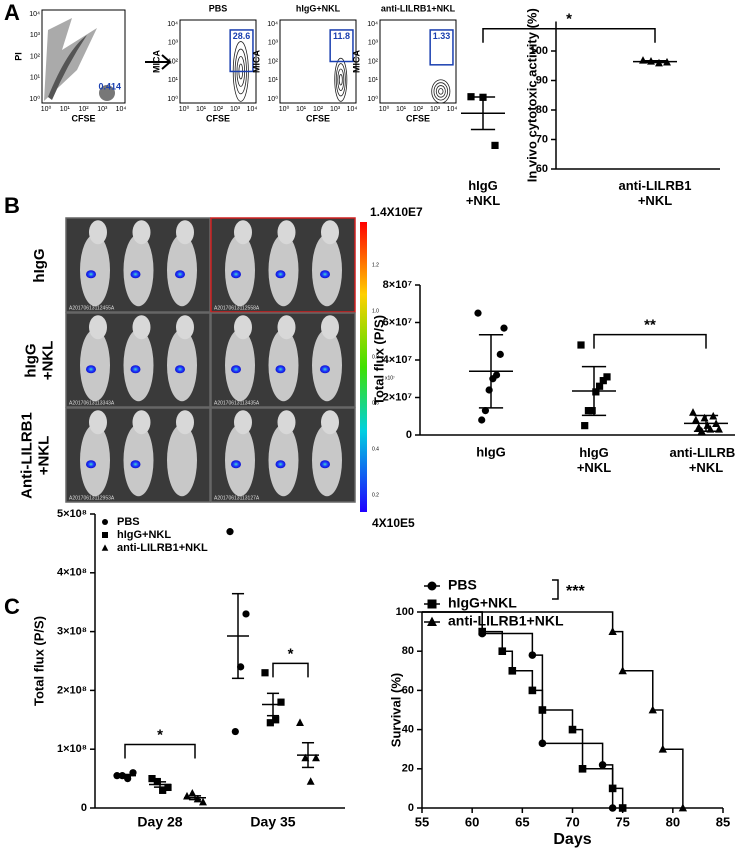  I want to click on scale-tick: 1.2, so click(375, 265).